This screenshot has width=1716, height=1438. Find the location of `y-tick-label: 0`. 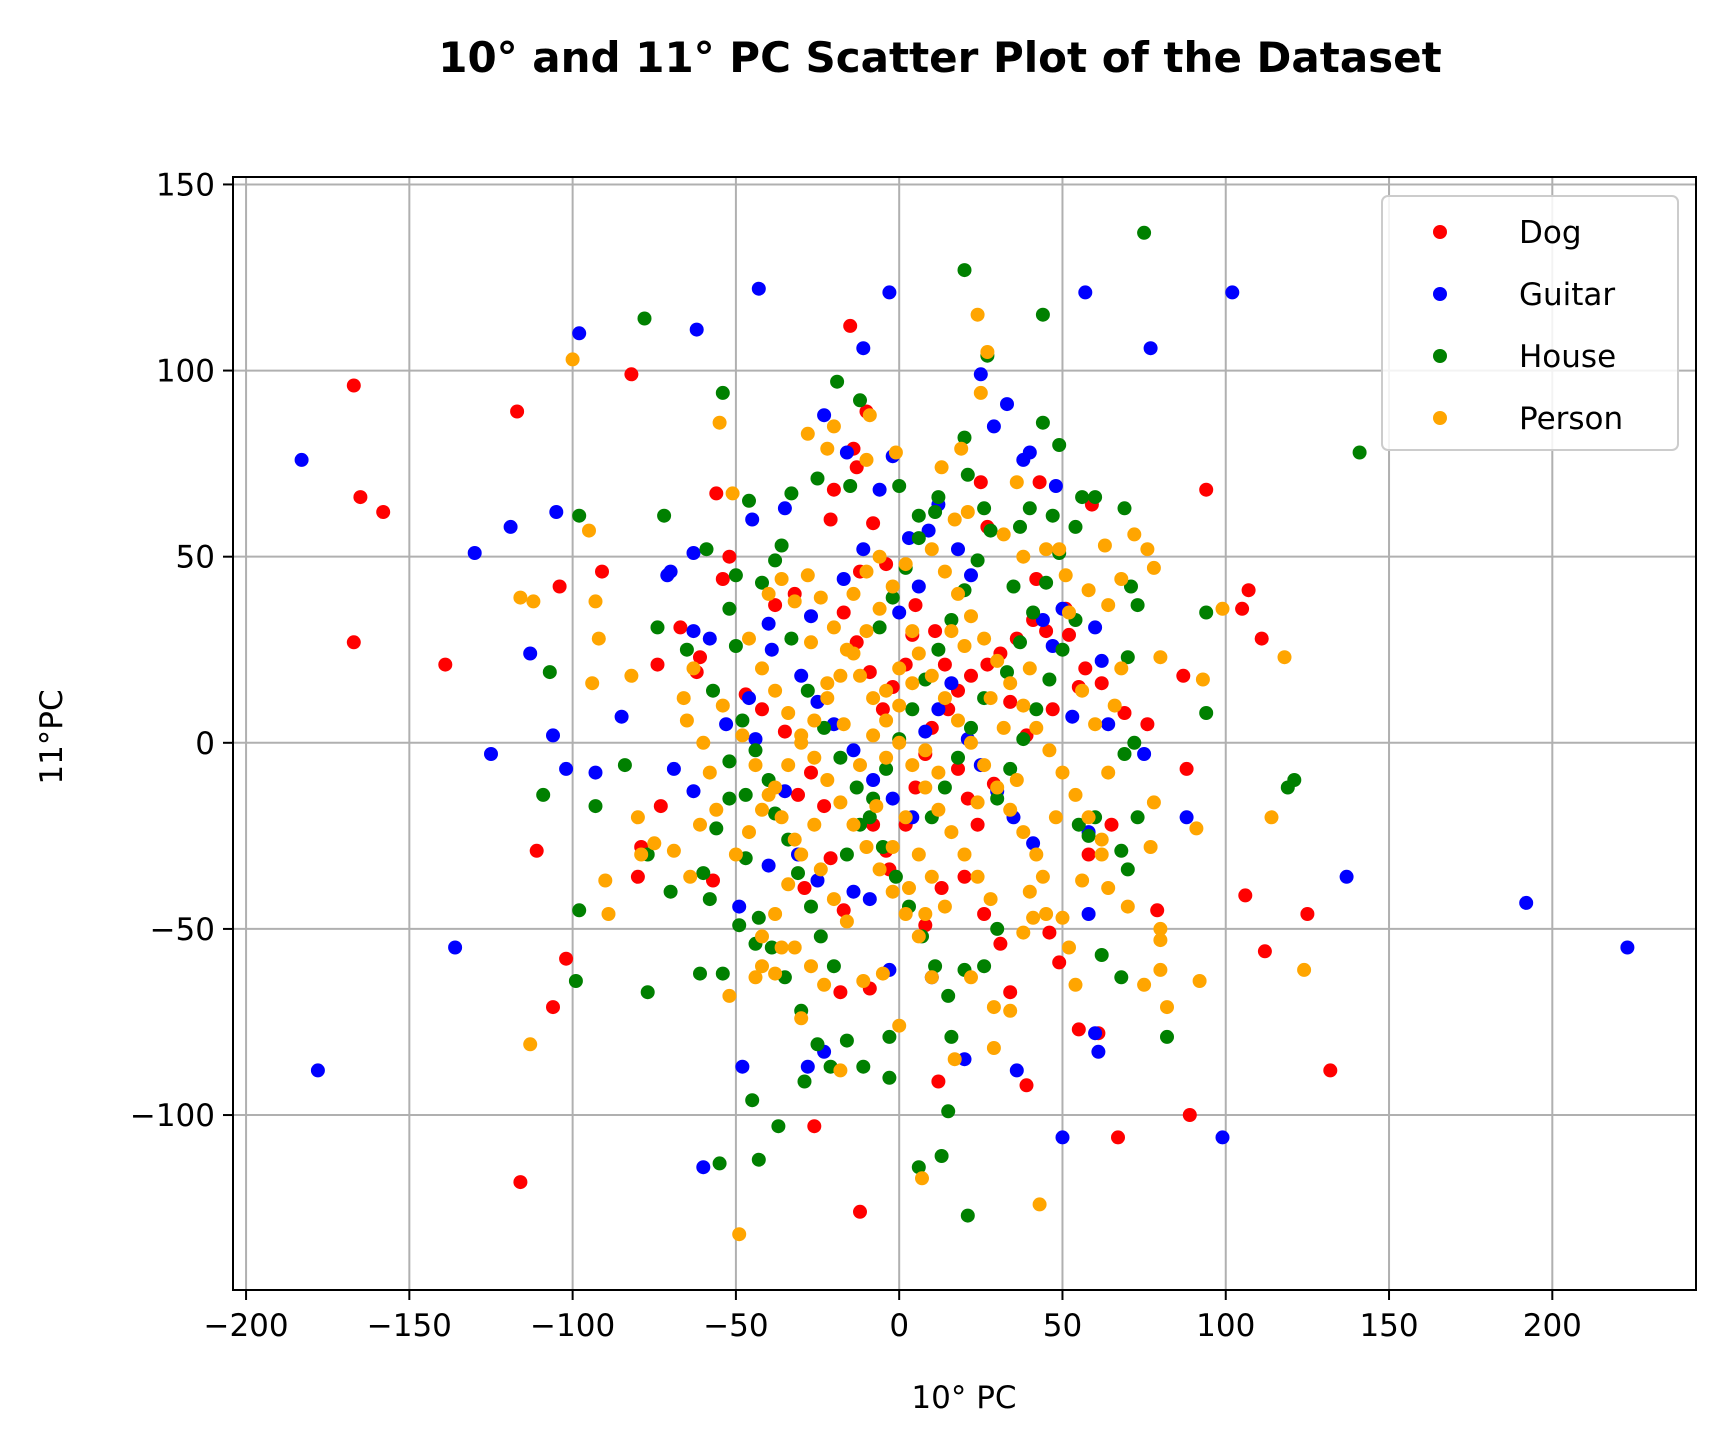

y-tick-label: 0 is located at coordinates (205, 744).